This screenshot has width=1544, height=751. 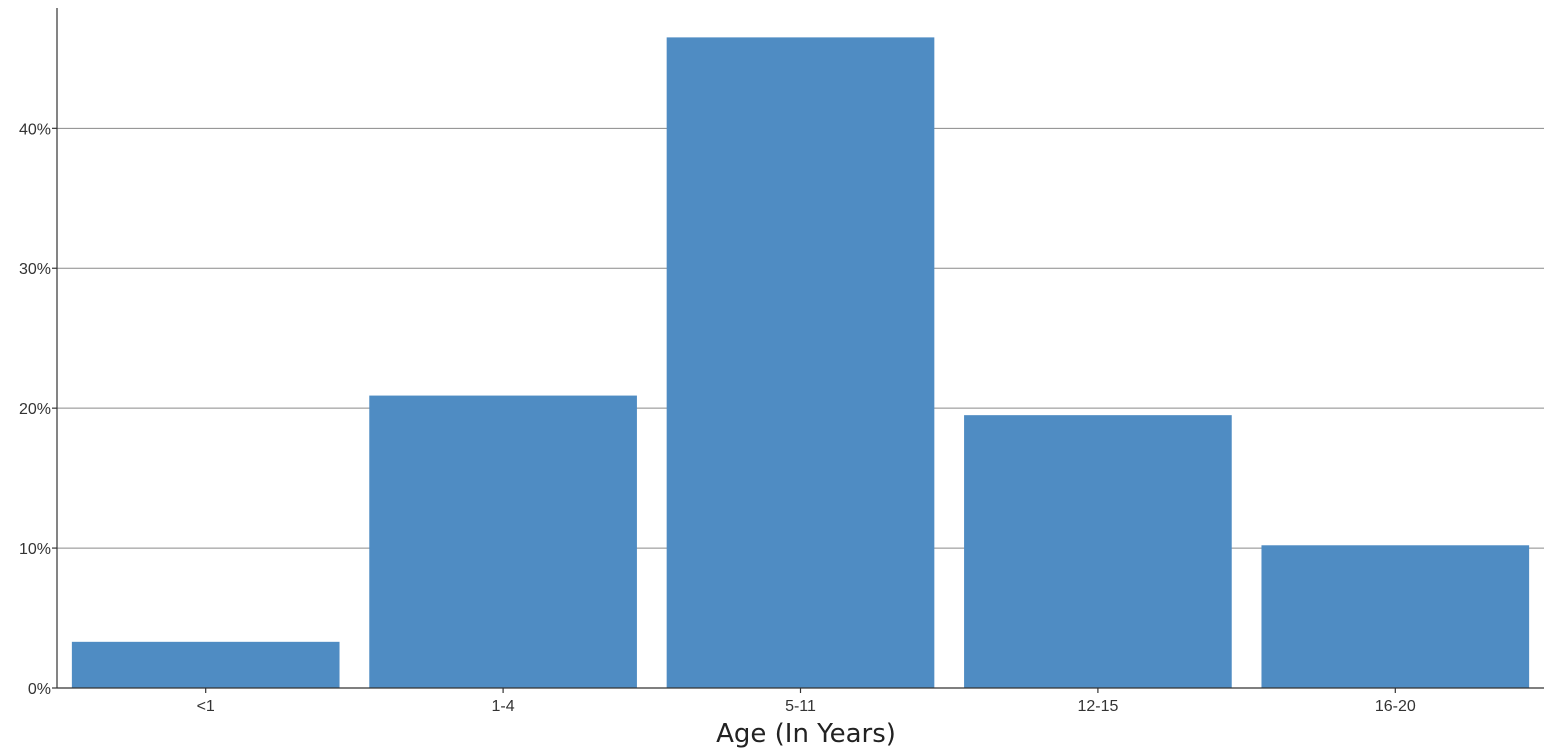 What do you see at coordinates (39, 689) in the screenshot?
I see `y-tick-label: 0%` at bounding box center [39, 689].